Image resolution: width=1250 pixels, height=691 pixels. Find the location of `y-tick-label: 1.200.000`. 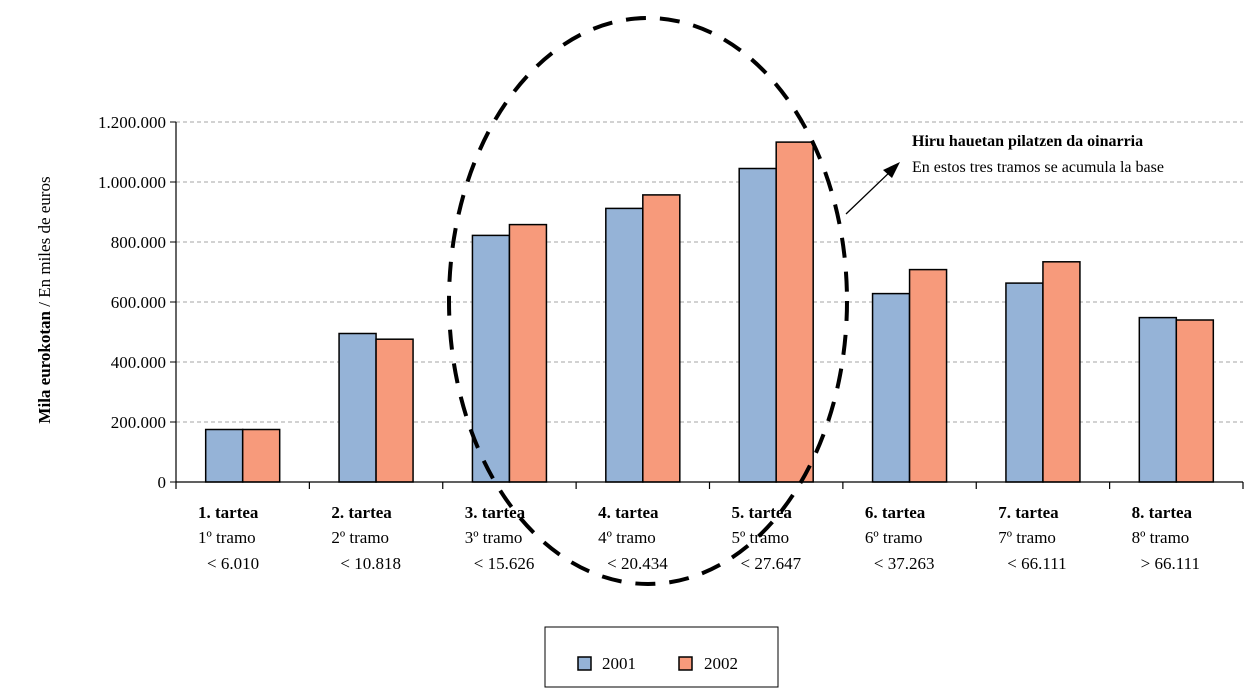

y-tick-label: 1.200.000 is located at coordinates (132, 122).